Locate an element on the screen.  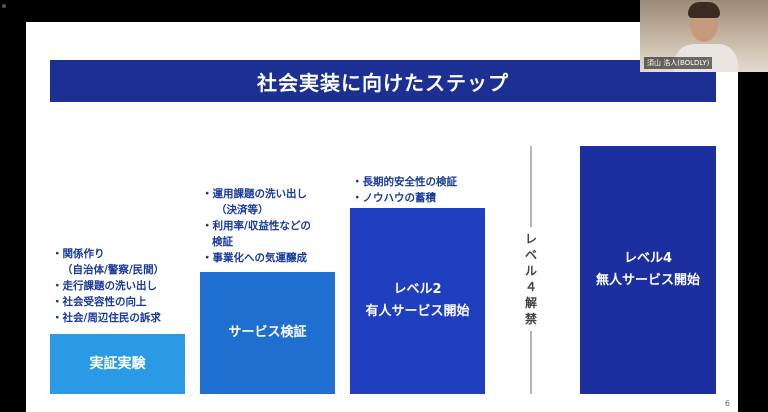
divider-char: 禁 is located at coordinates (530, 319).